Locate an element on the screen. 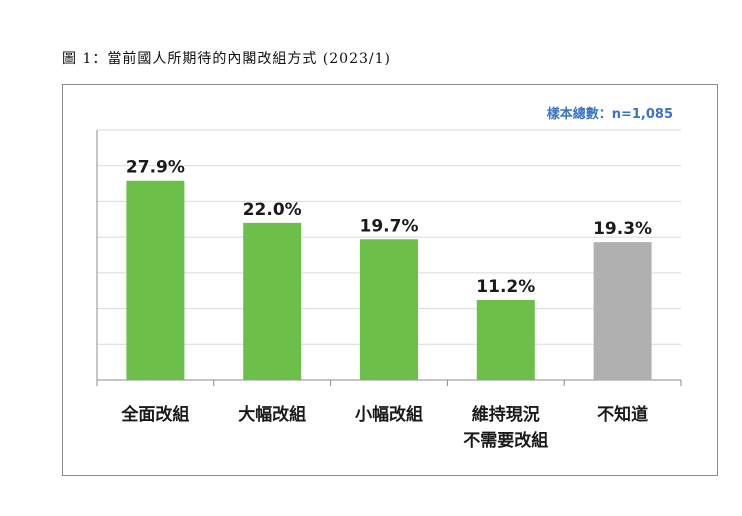 The image size is (742, 516). bar-value-label: 11.2% is located at coordinates (505, 287).